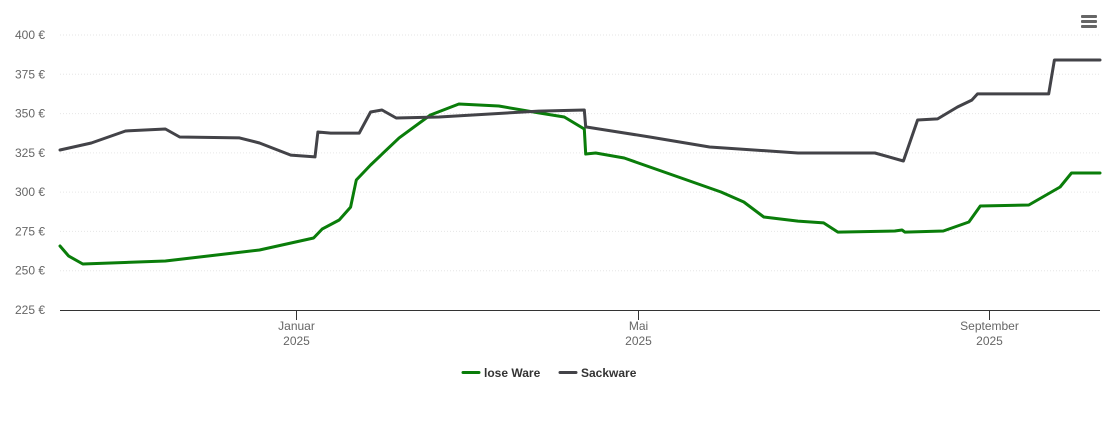 The height and width of the screenshot is (423, 1110). I want to click on y-tick-label: 275 €, so click(30, 231).